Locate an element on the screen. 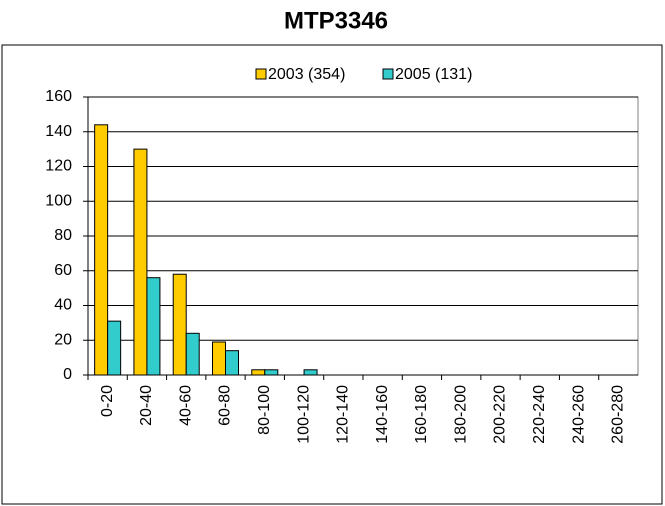  y-tick-label: 40 is located at coordinates (63, 305).